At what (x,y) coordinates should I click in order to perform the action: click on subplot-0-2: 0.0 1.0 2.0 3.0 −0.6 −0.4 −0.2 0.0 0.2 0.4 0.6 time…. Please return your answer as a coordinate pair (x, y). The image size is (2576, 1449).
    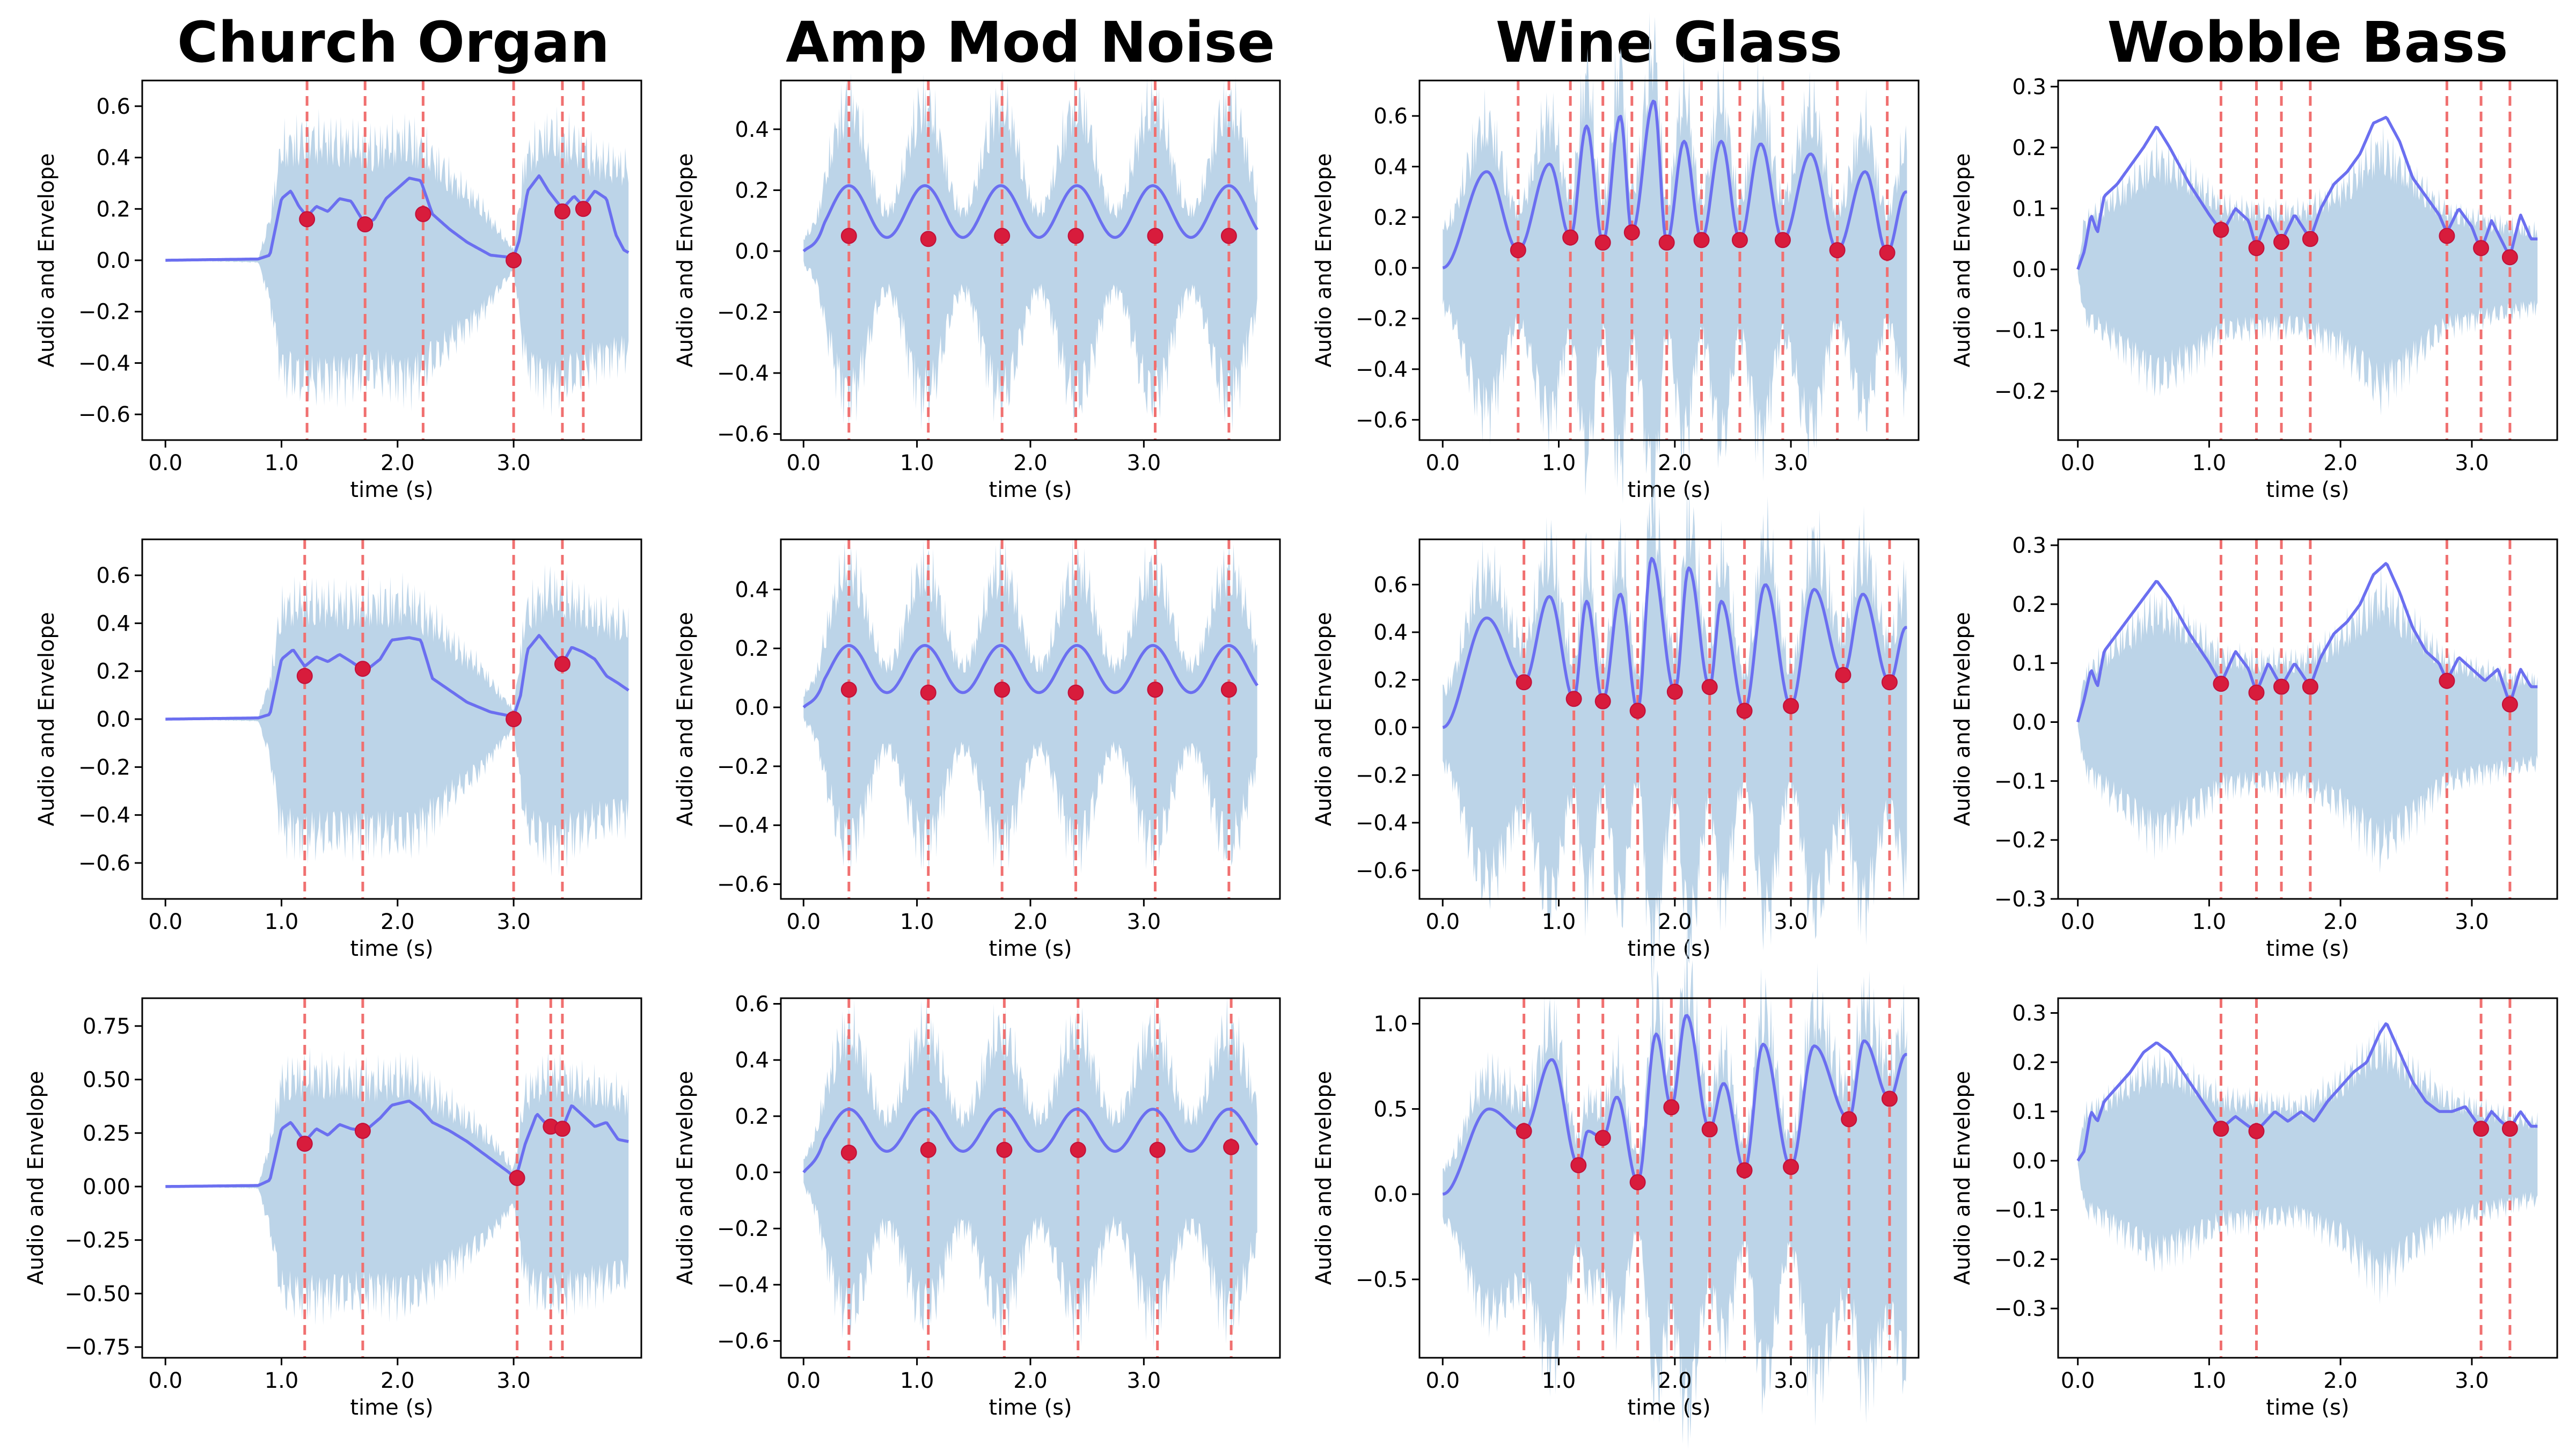
    Looking at the image, I should click on (1616, 269).